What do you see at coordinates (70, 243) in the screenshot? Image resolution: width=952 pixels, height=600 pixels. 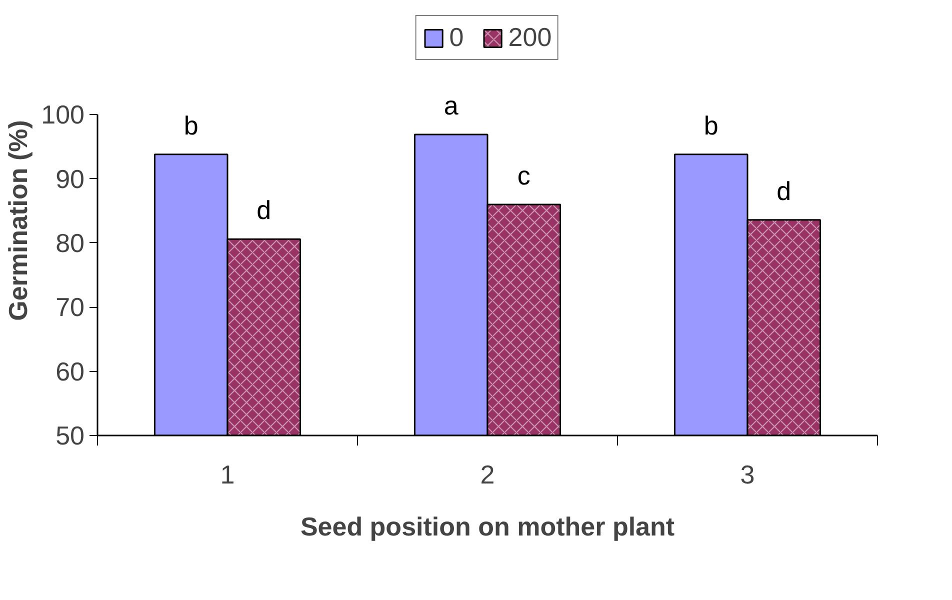 I see `y-tick-label: 80` at bounding box center [70, 243].